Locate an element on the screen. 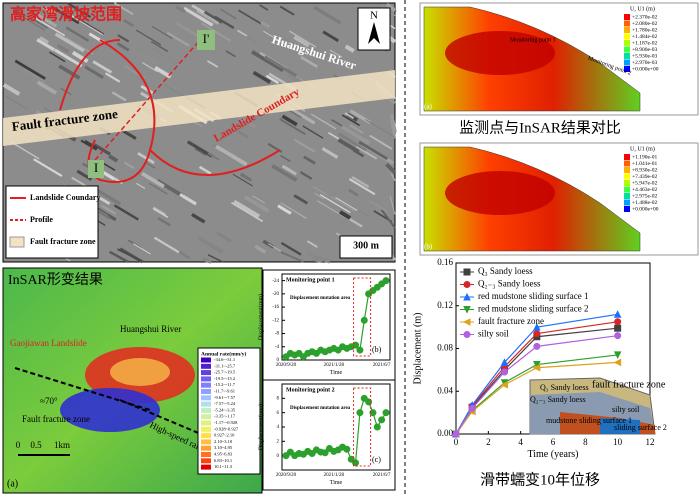  inset-label: Q₂₋₃ Sandy loess is located at coordinates (558, 399).